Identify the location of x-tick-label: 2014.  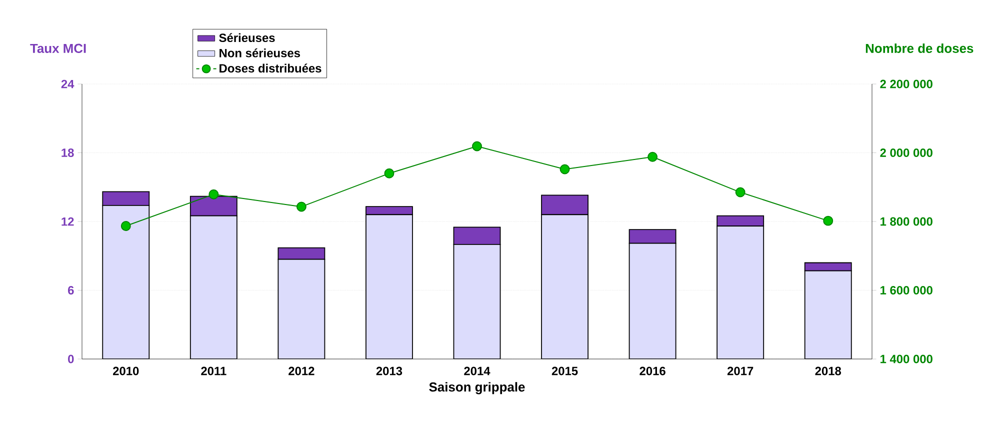
(477, 371).